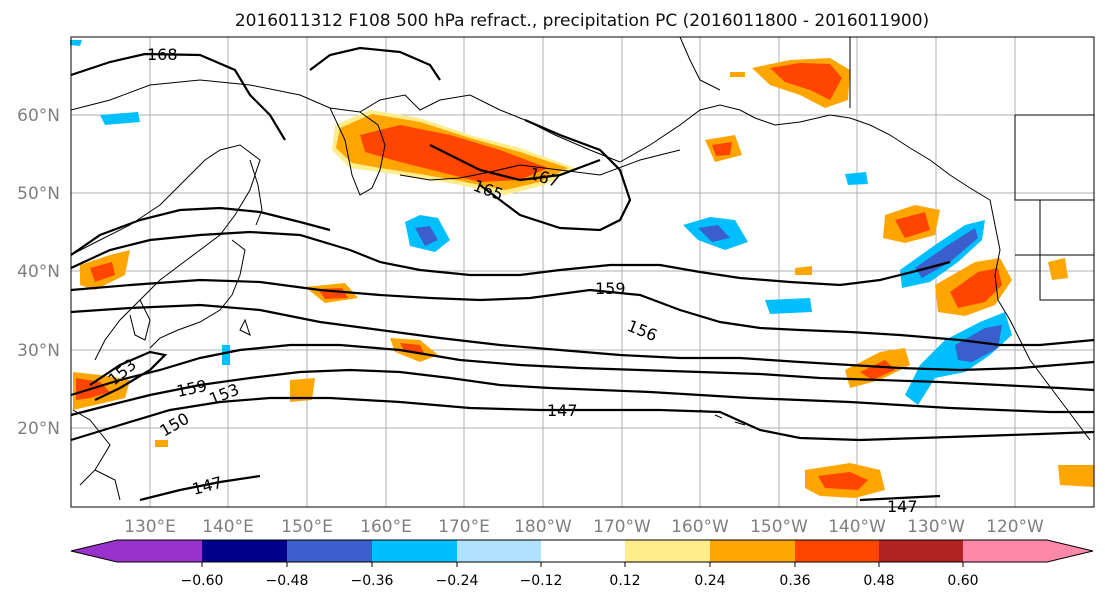 This screenshot has width=1105, height=601. What do you see at coordinates (38, 351) in the screenshot?
I see `lat-label-30n: 30°N` at bounding box center [38, 351].